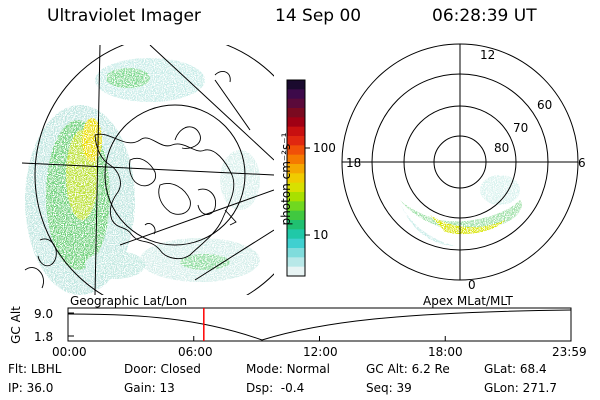  I want to click on timeline-y-title: GC Alt, so click(16, 325).